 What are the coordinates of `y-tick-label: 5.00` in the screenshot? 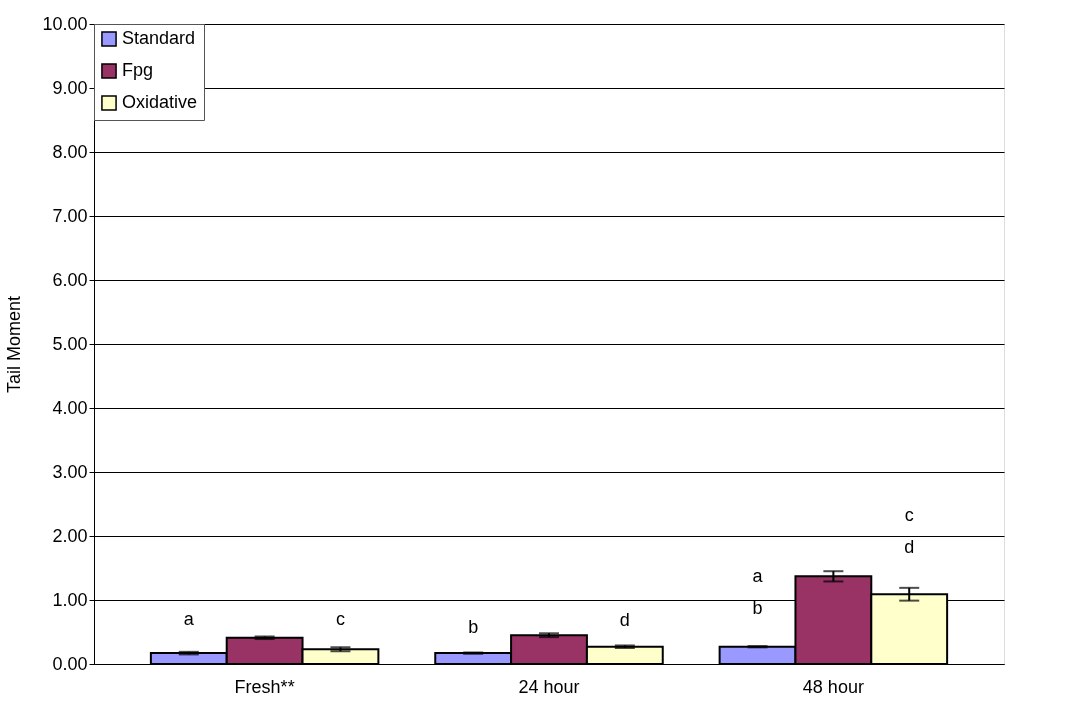 It's located at (70, 343).